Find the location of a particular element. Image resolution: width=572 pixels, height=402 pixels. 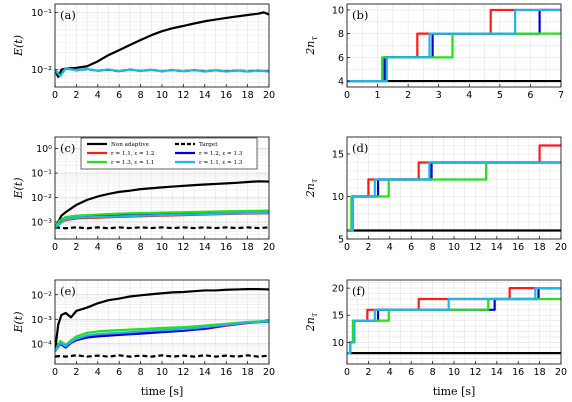

panel-label: (b) is located at coordinates (360, 15).